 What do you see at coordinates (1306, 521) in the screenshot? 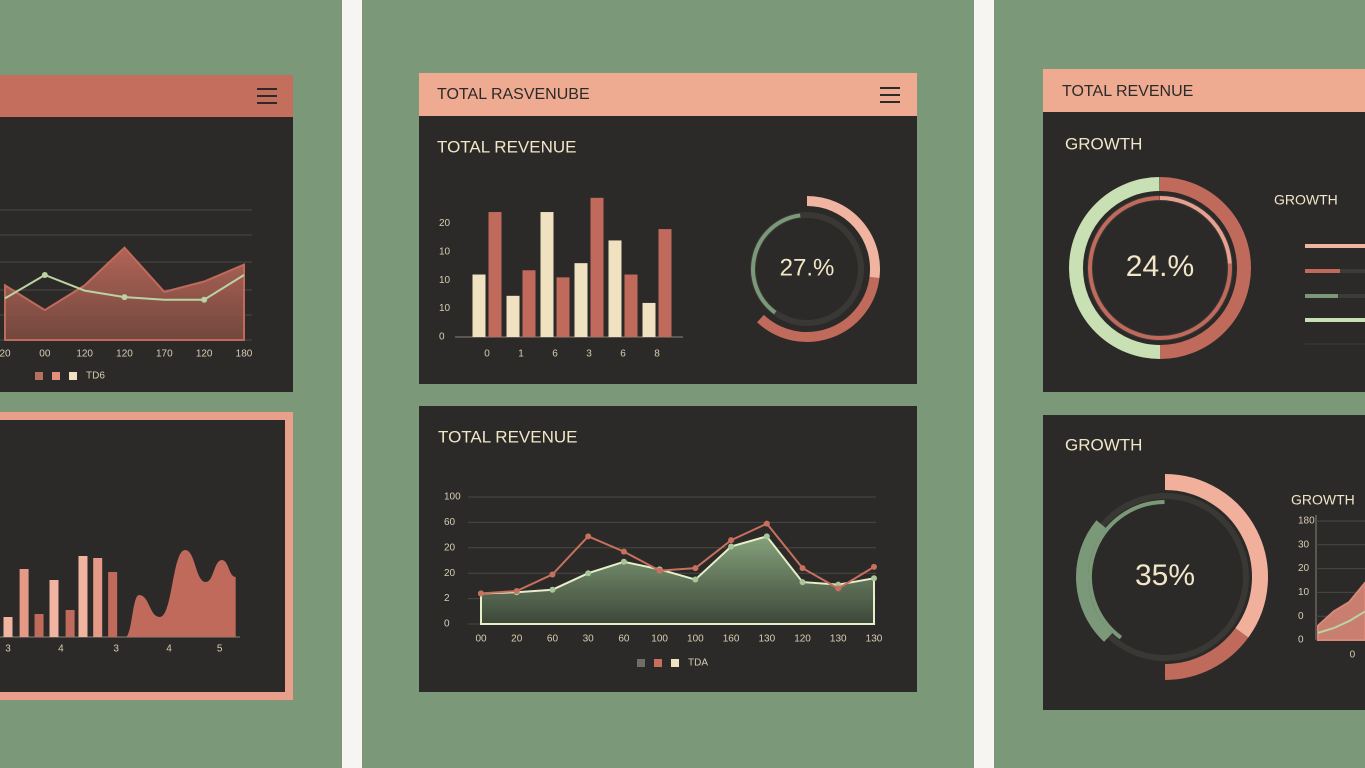
I see `y-tick-label: 180` at bounding box center [1306, 521].